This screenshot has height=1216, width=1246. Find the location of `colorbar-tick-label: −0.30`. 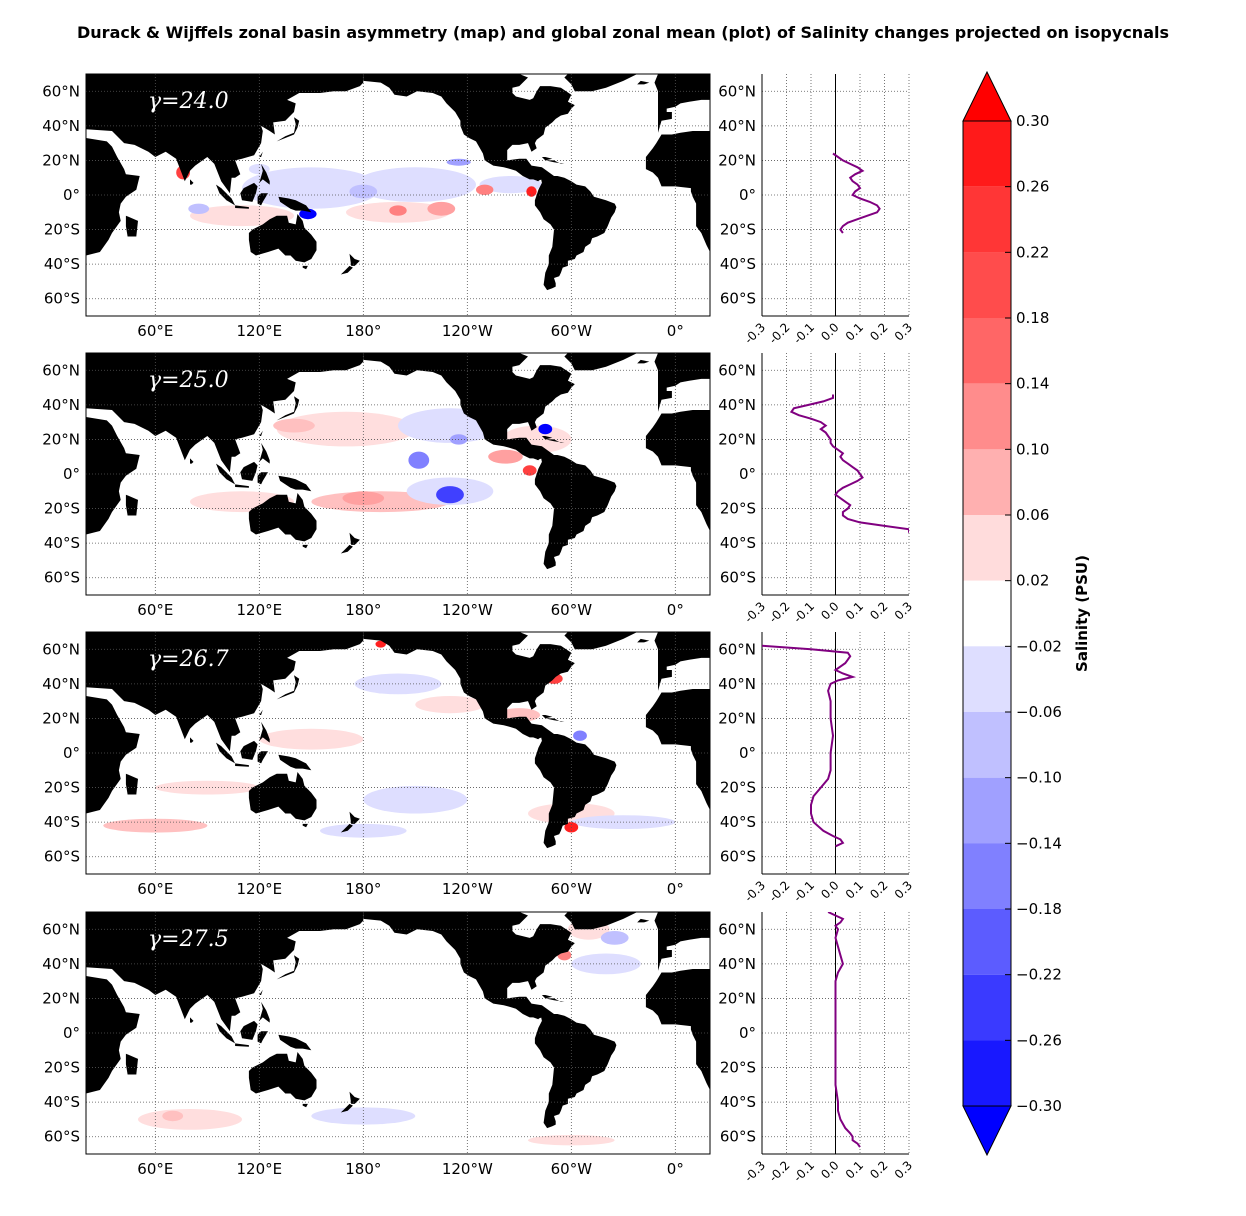

colorbar-tick-label: −0.30 is located at coordinates (1039, 1106).